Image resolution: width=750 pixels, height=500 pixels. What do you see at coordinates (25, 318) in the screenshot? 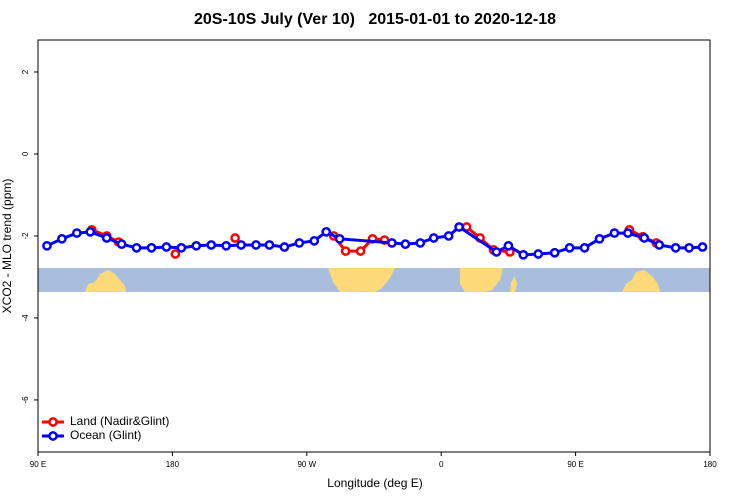
I see `y-tick-label: -4` at bounding box center [25, 318].